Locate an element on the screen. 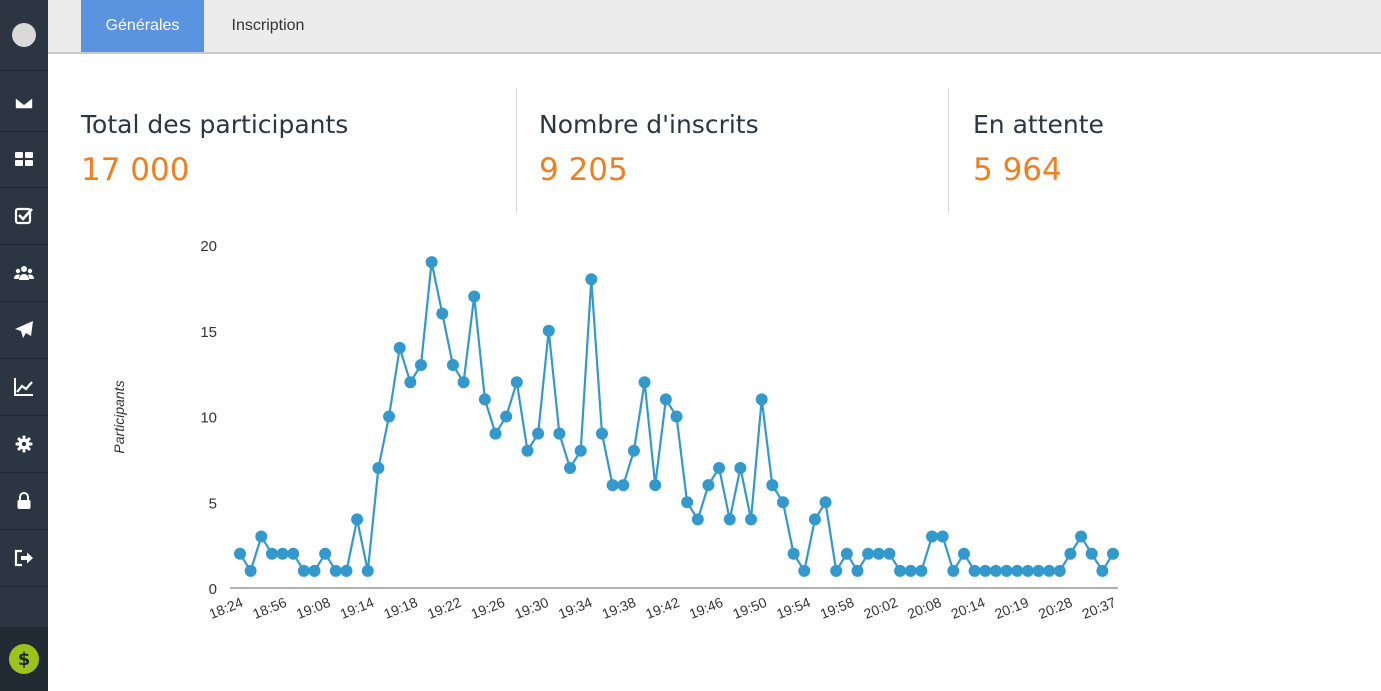 Image resolution: width=1381 pixels, height=691 pixels. logo is located at coordinates (24, 35).